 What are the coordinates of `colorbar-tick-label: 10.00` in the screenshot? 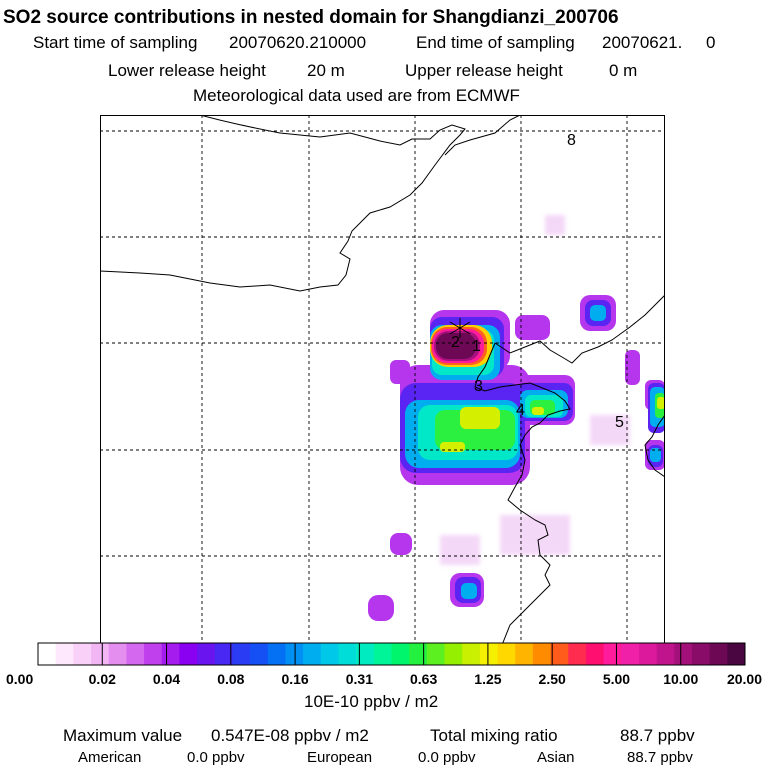 It's located at (680, 679).